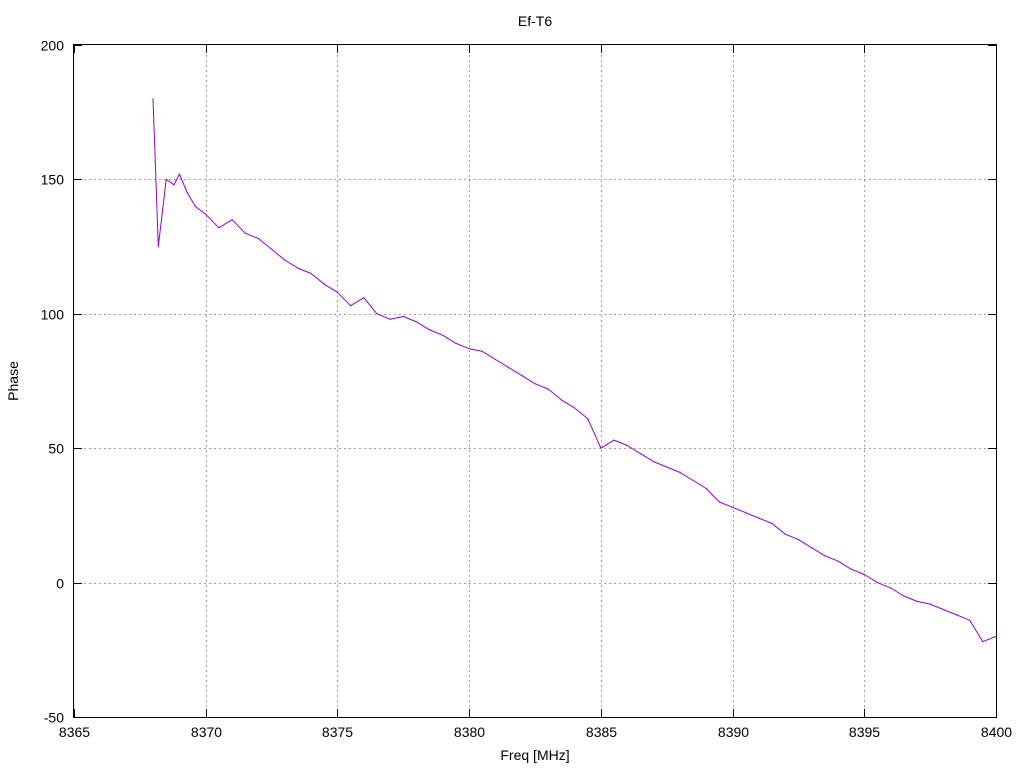 The height and width of the screenshot is (768, 1024). I want to click on x-axis-label: Freq [MHz], so click(534, 755).